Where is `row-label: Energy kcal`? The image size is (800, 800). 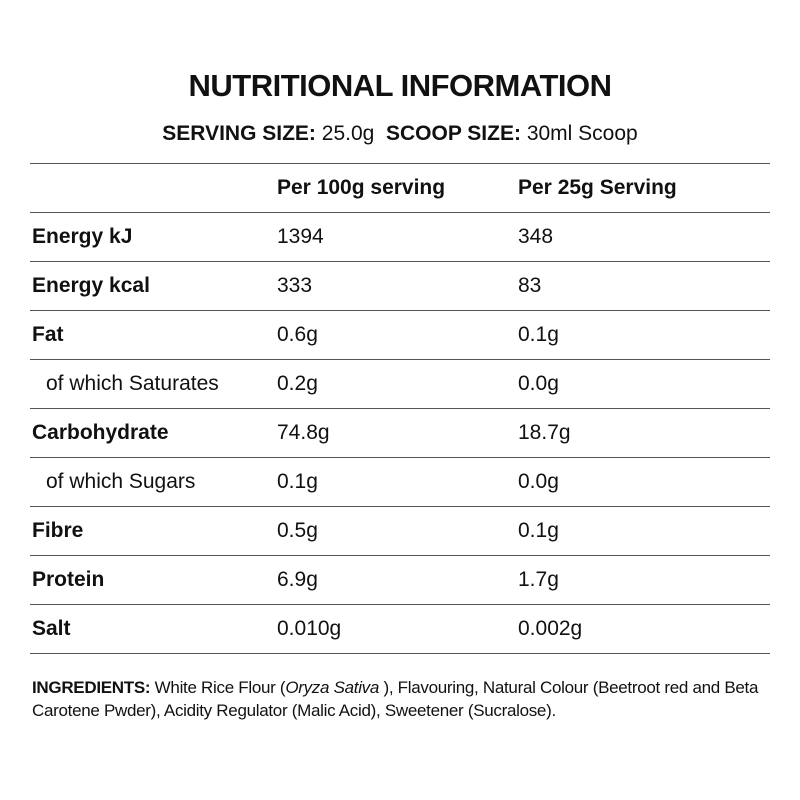 row-label: Energy kcal is located at coordinates (153, 286).